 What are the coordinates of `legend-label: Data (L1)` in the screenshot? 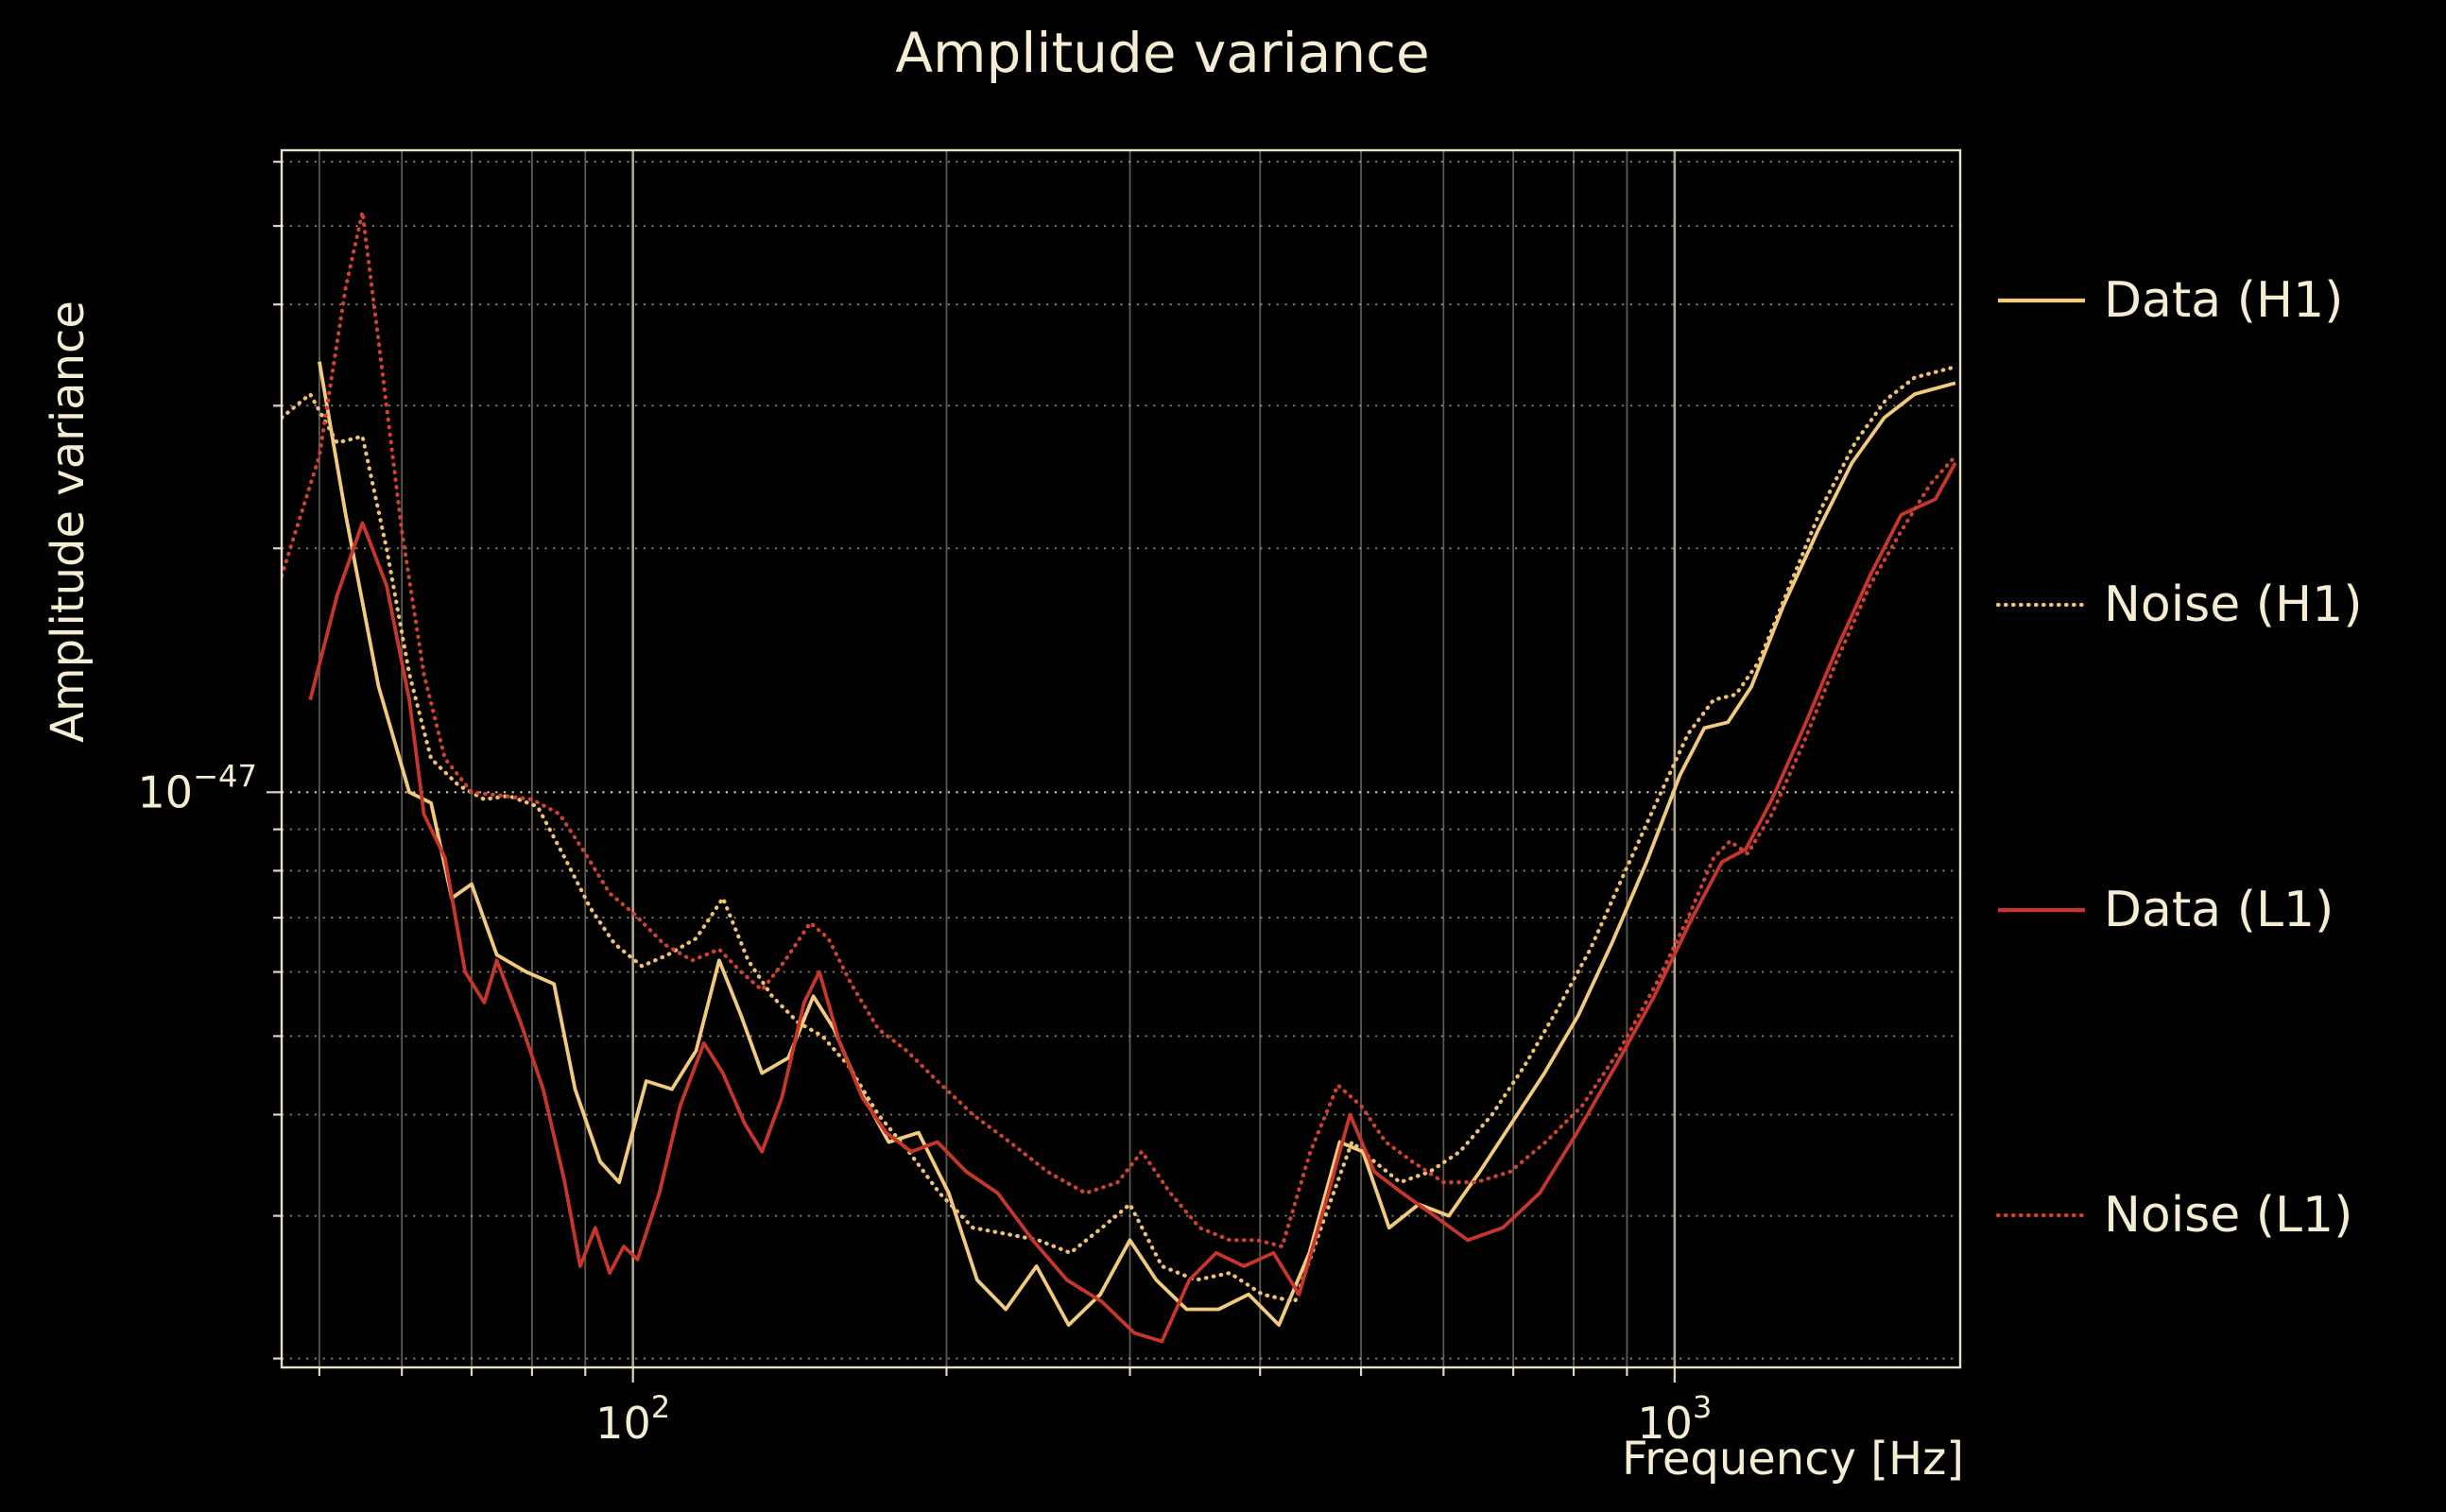 It's located at (2219, 910).